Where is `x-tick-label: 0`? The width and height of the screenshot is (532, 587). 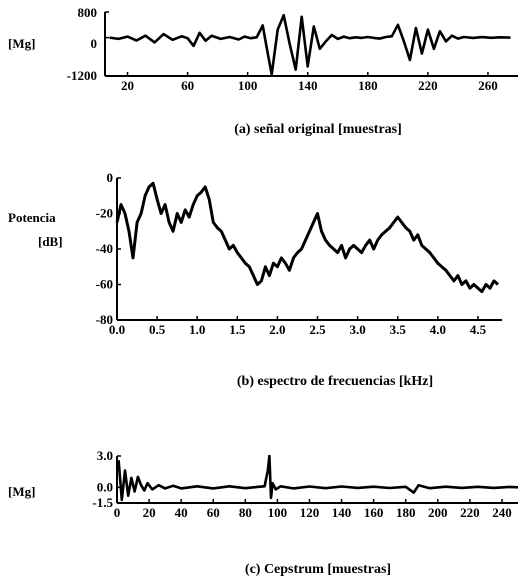
x-tick-label: 0 is located at coordinates (117, 512).